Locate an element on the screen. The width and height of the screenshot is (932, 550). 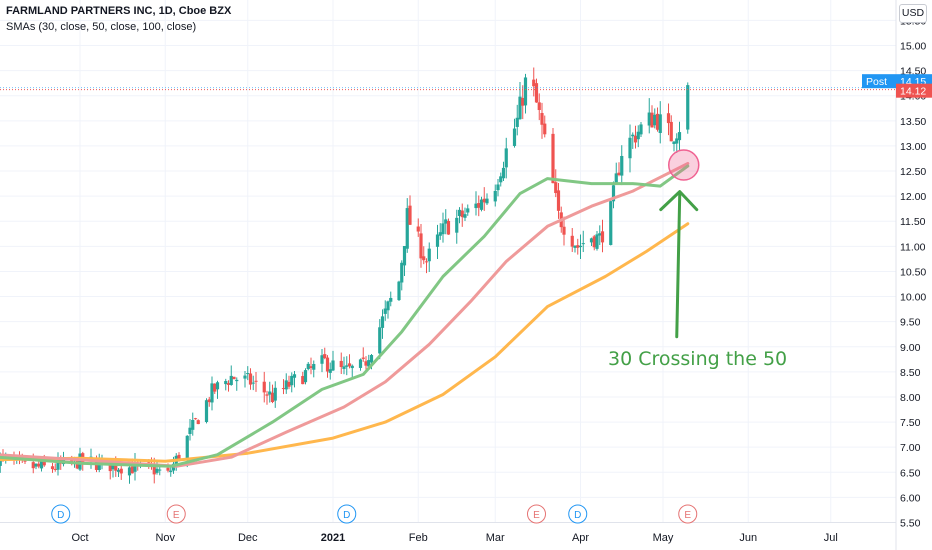
y-tick-label: 13.50 is located at coordinates (913, 122).